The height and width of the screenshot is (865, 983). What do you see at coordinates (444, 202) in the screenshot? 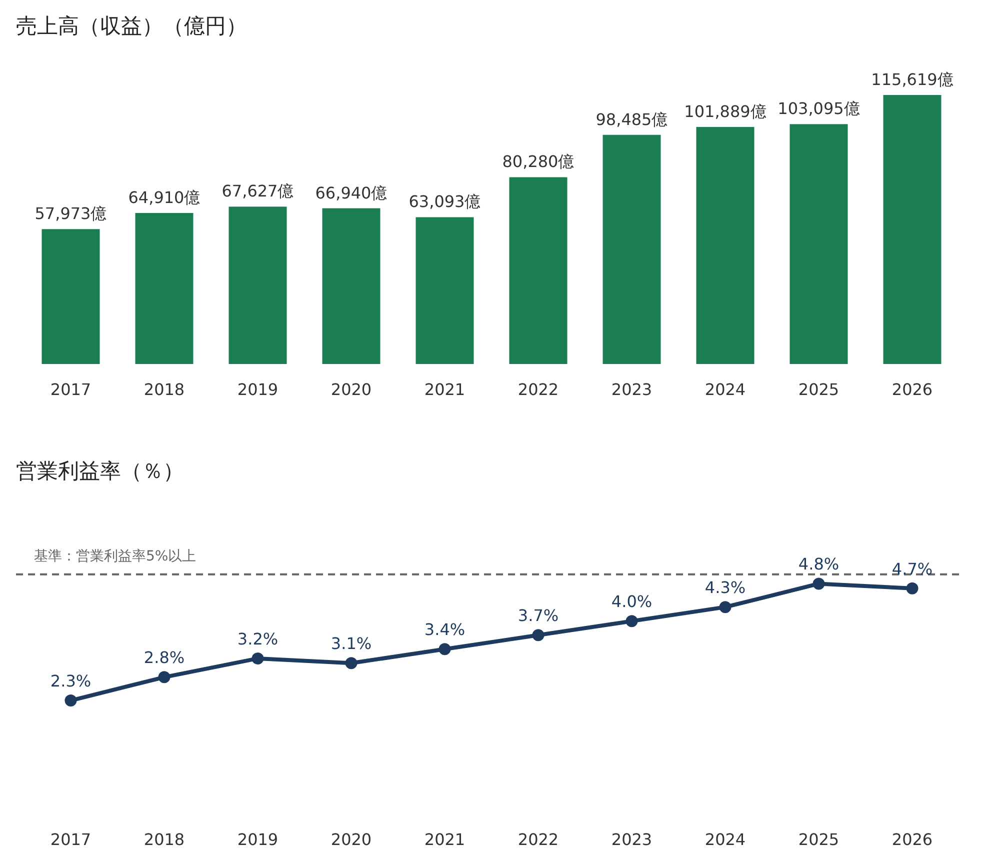
I see `data-label: 63,093億` at bounding box center [444, 202].